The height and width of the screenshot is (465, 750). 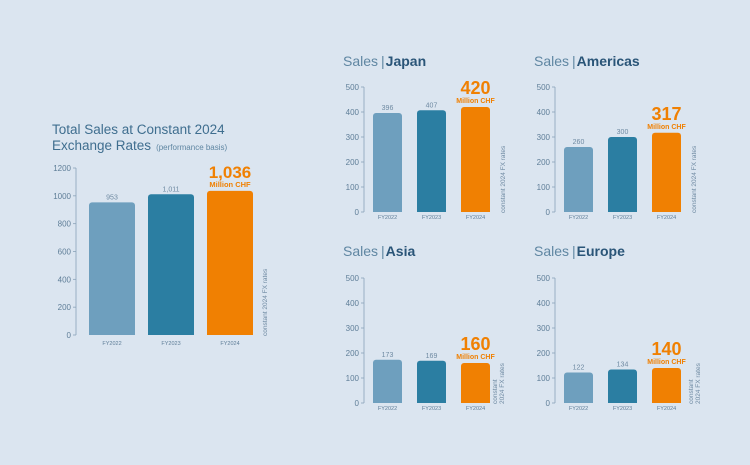 I want to click on japan-bar-fy2023, so click(x=431, y=161).